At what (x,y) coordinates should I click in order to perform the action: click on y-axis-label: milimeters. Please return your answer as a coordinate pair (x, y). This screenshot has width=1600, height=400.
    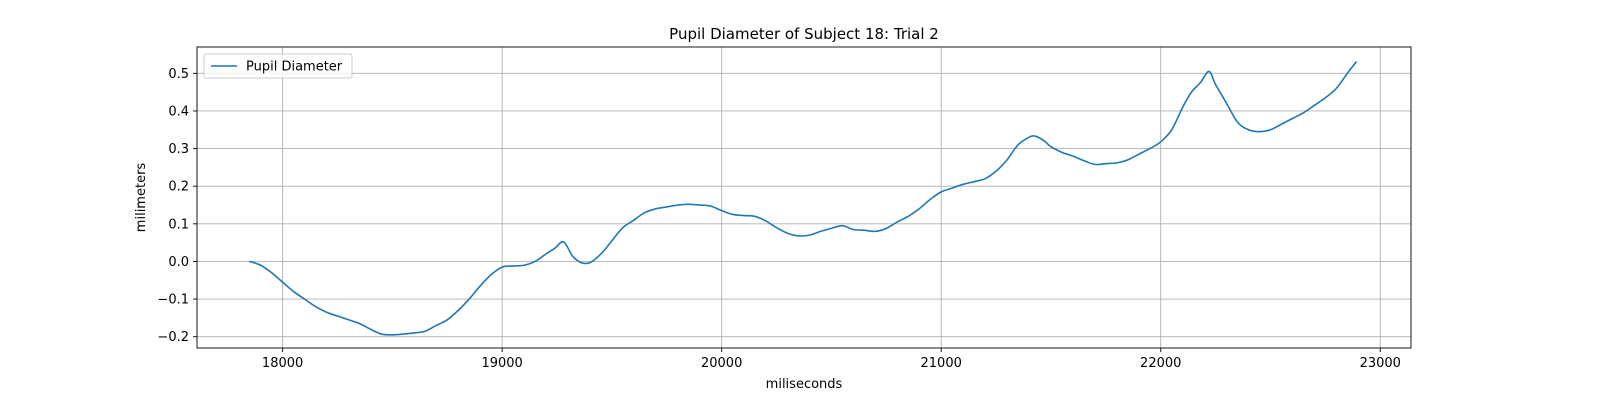
    Looking at the image, I should click on (141, 198).